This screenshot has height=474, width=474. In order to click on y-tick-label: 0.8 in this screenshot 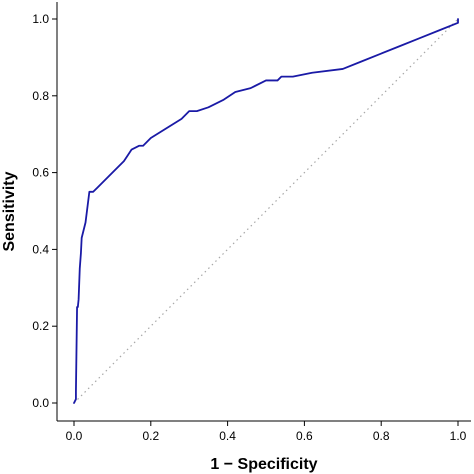, I will do `click(40, 96)`.